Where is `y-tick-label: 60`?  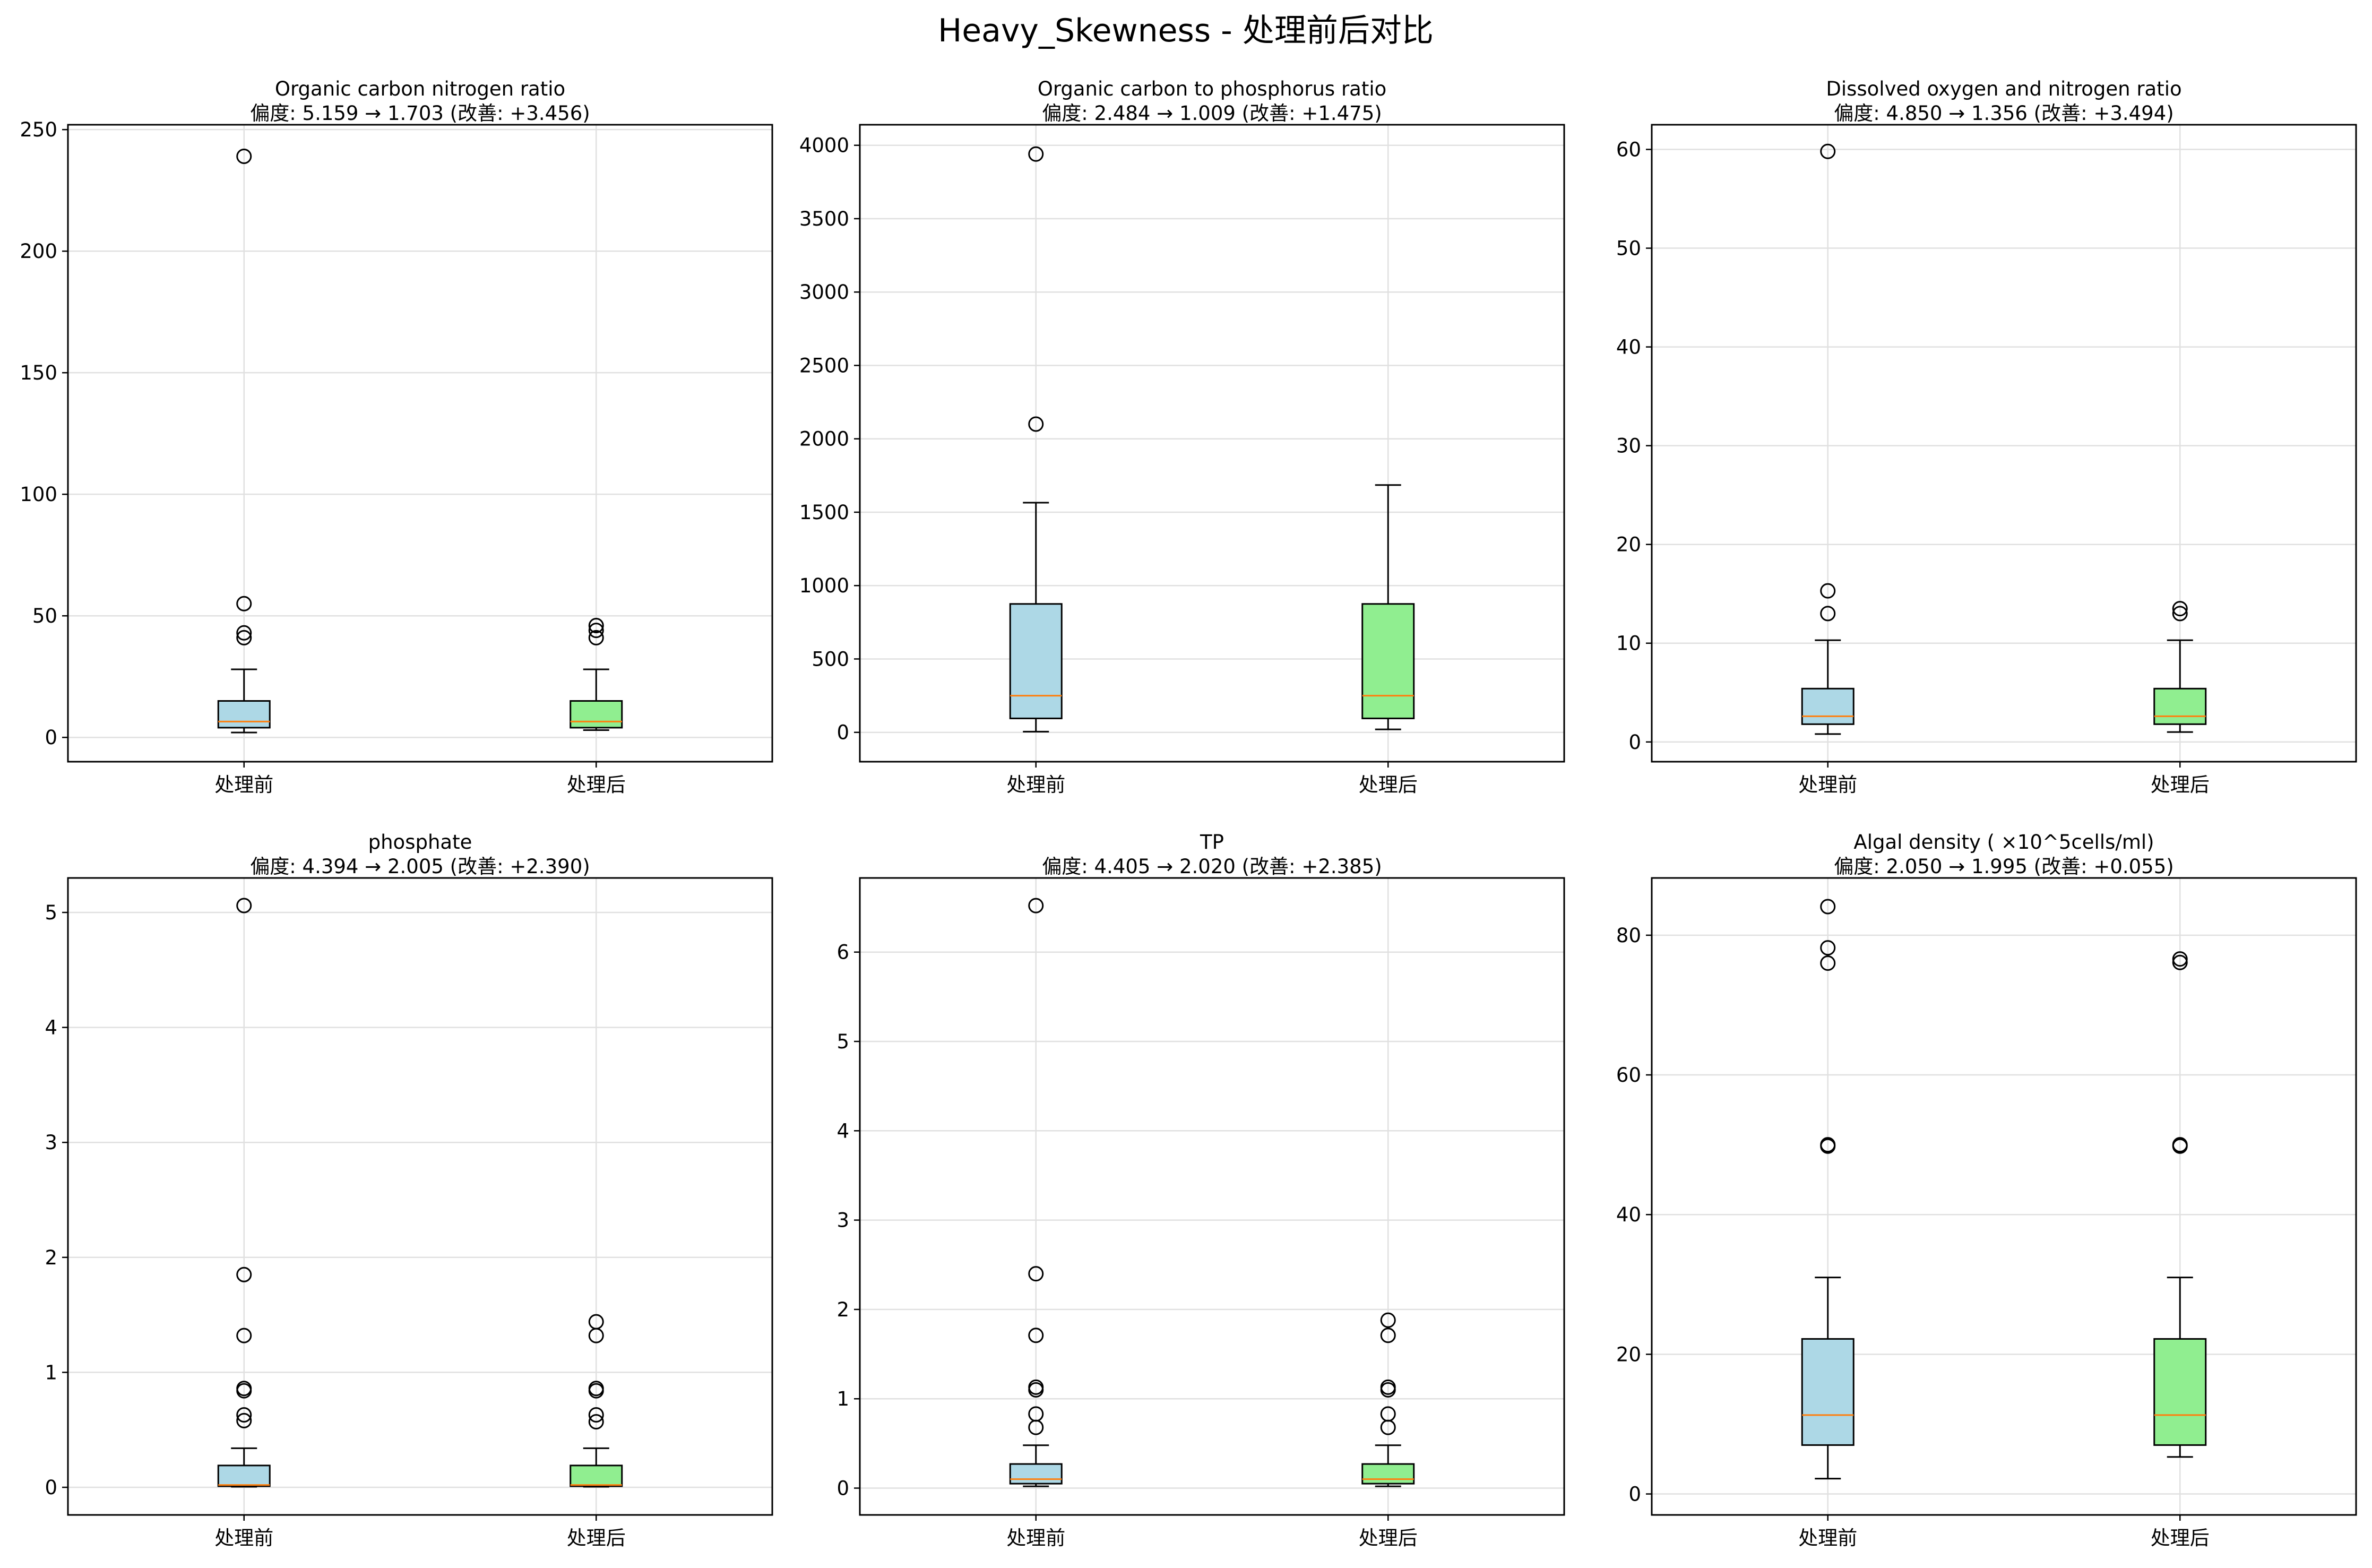 y-tick-label: 60 is located at coordinates (1628, 1075).